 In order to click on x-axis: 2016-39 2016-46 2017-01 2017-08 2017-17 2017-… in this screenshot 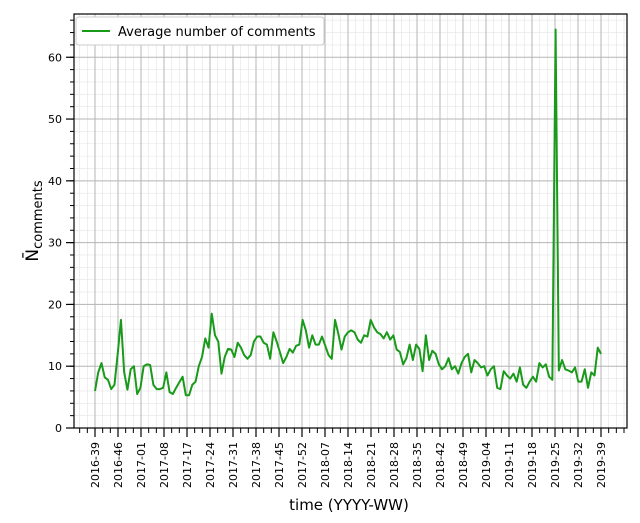, I will do `click(352, 458)`.